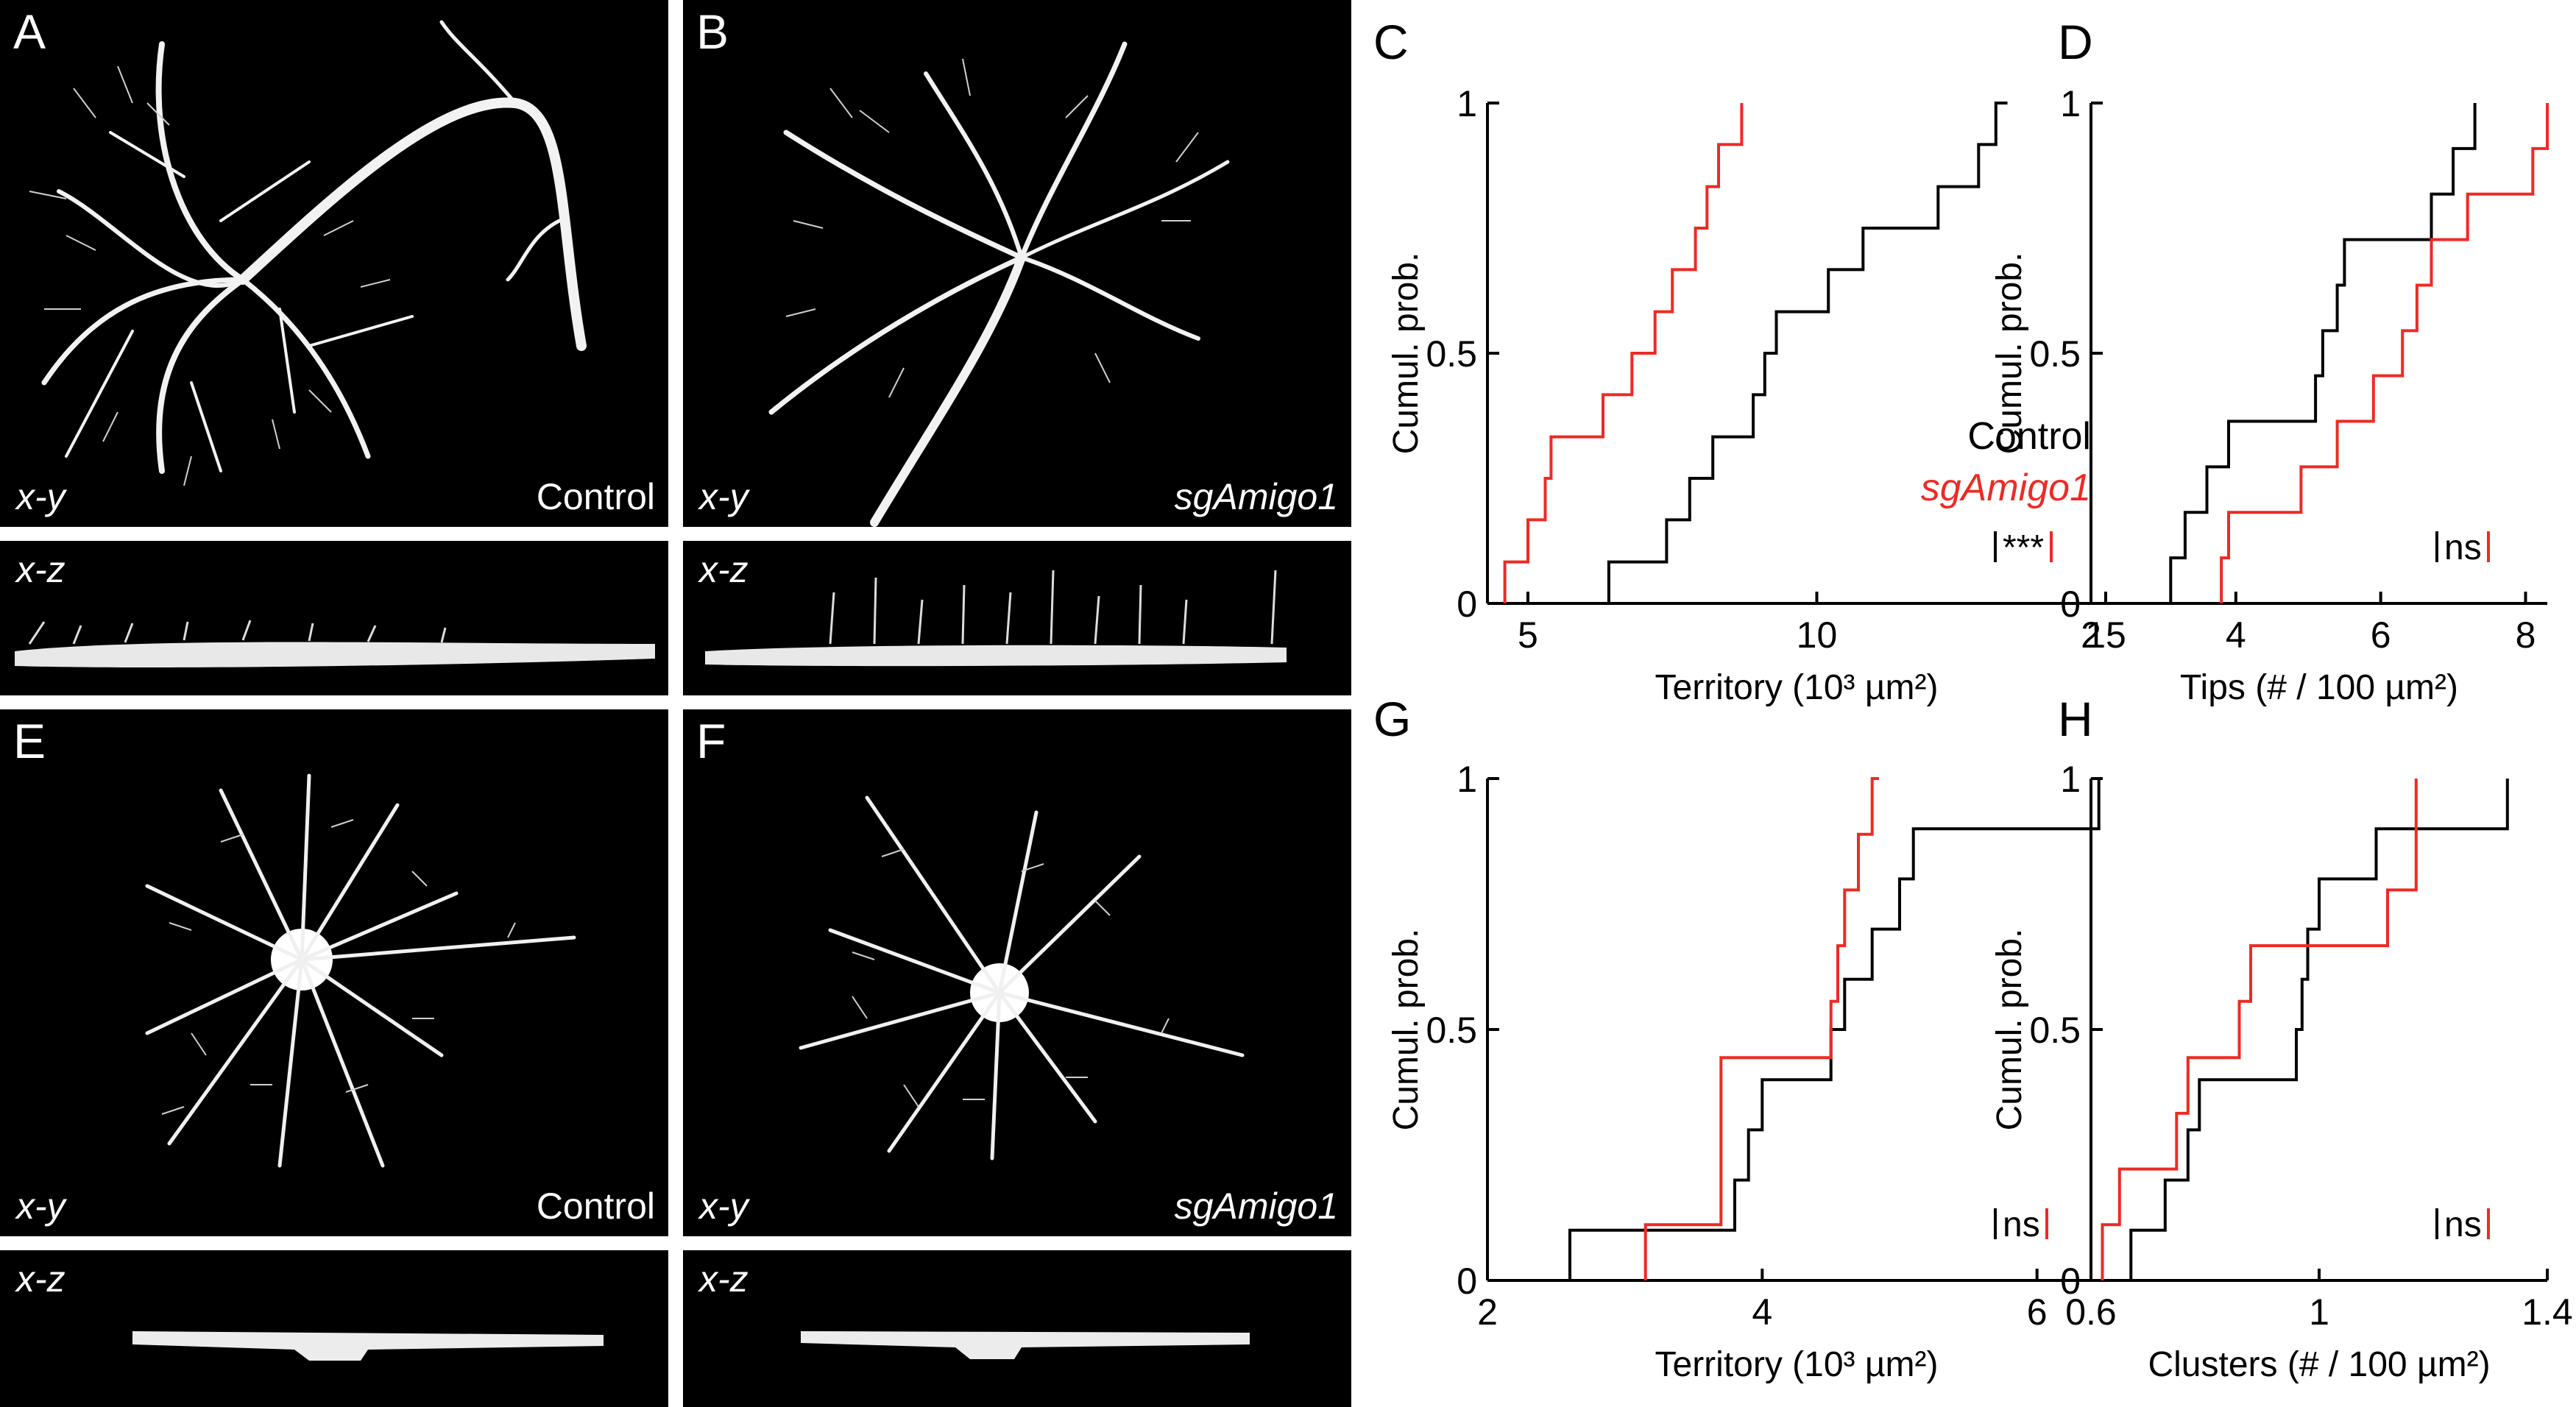  I want to click on chart-c-x-axis-label: Territory (10³ µm²), so click(1797, 687).